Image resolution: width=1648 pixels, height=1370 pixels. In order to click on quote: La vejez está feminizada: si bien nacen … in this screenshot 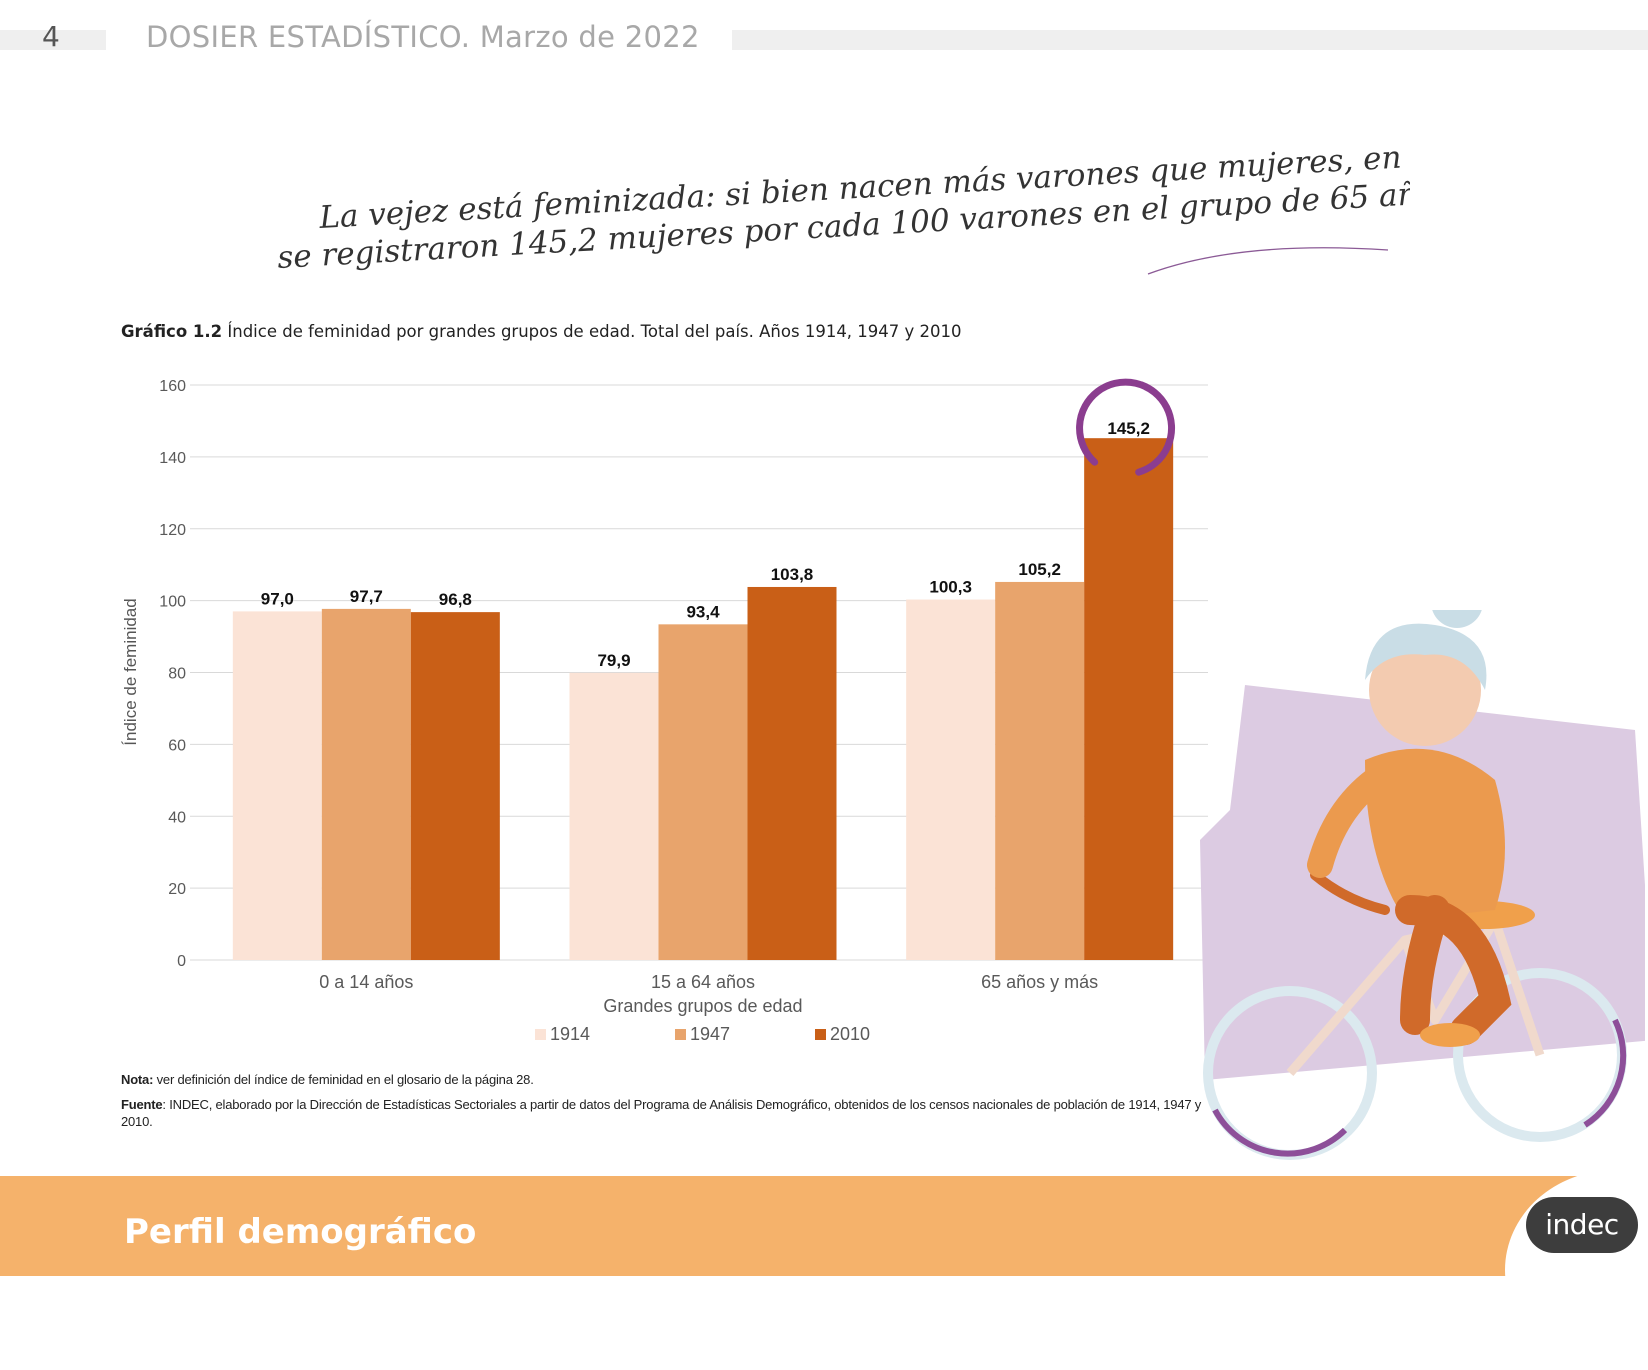, I will do `click(843, 208)`.